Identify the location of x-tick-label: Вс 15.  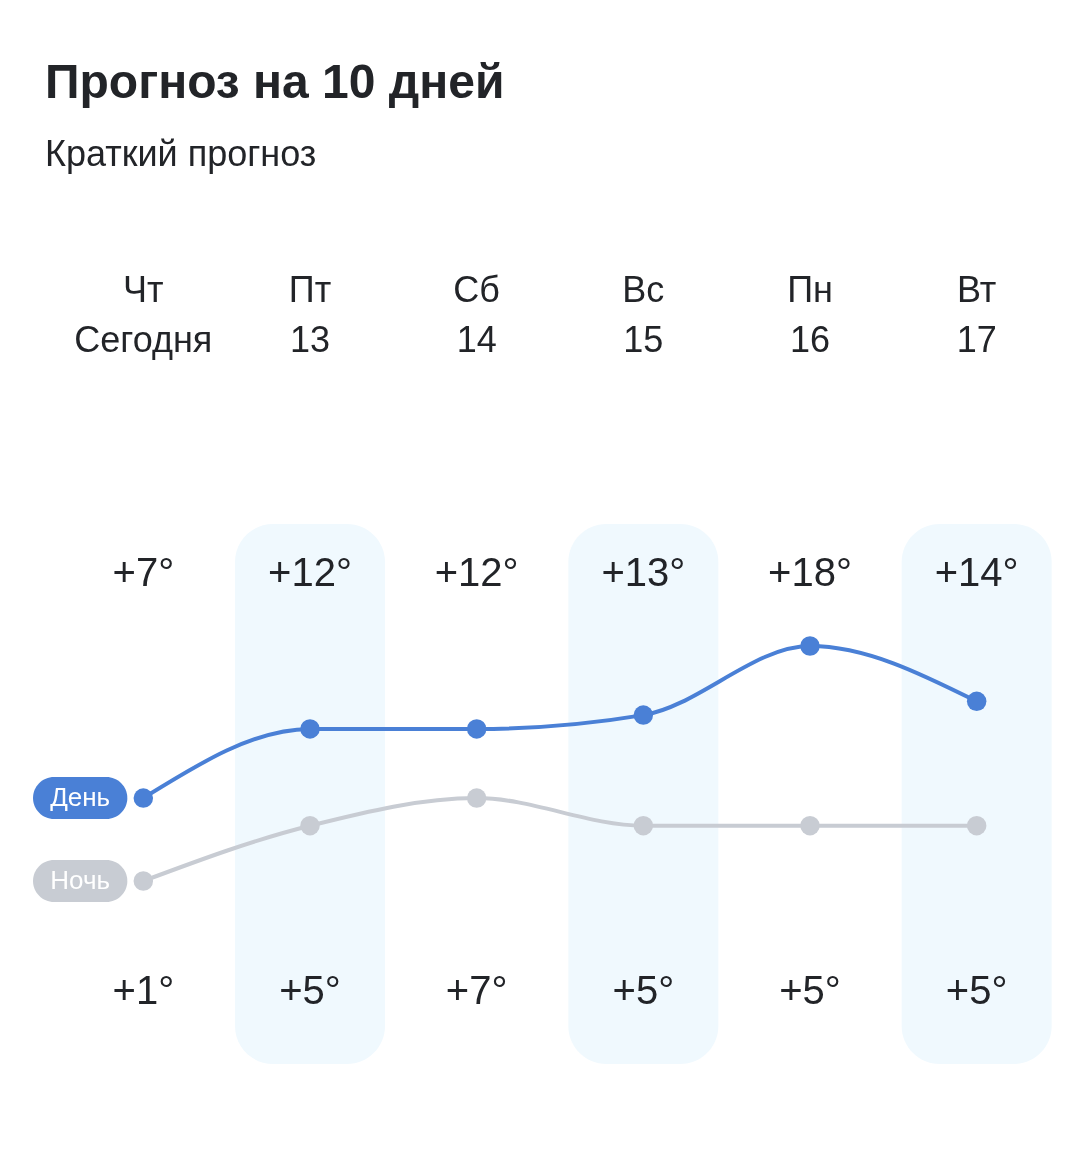
(643, 314).